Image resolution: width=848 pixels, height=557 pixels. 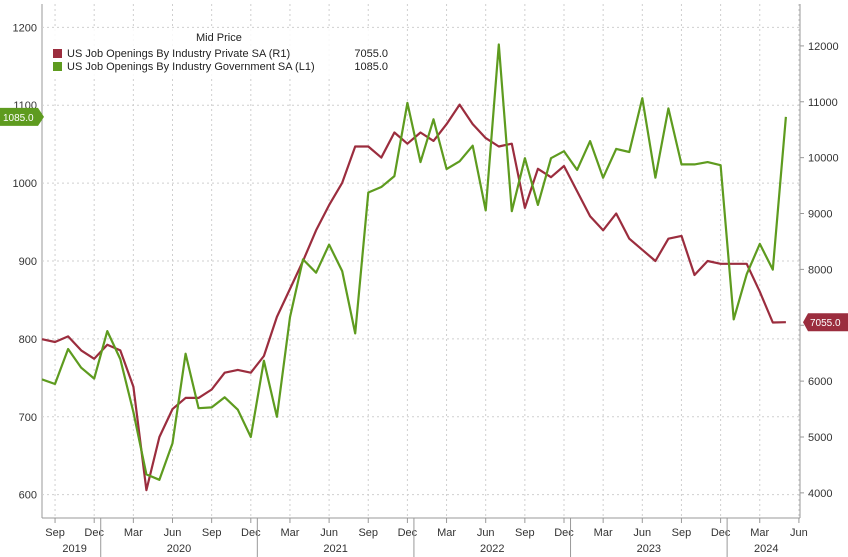 I want to click on legend-swatch-government, so click(x=57, y=66).